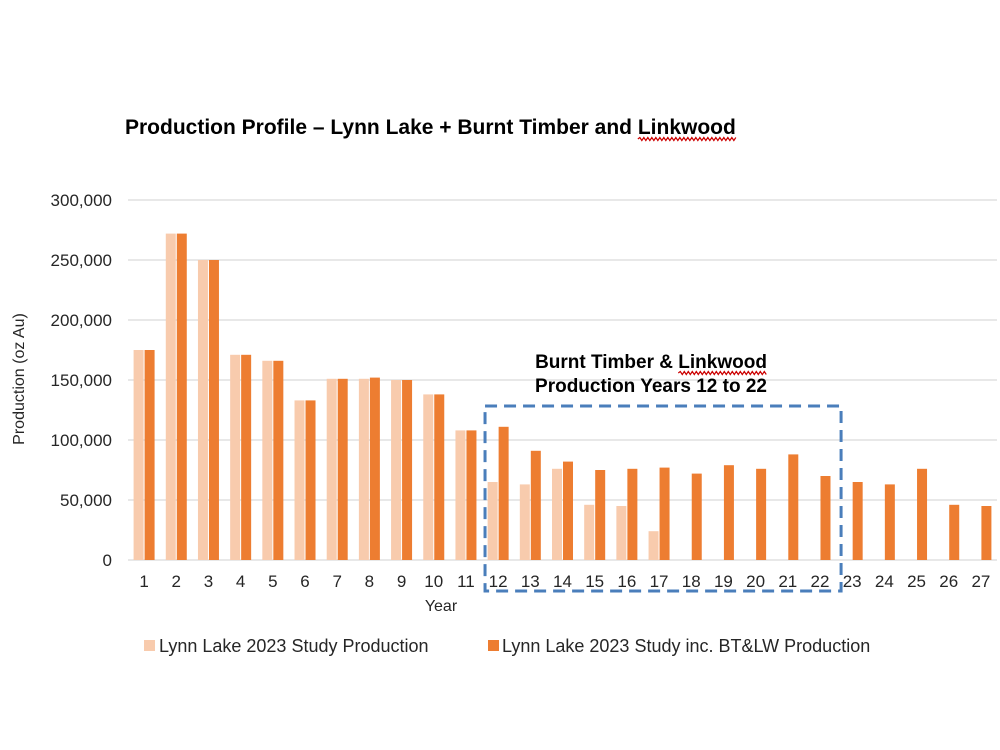 The height and width of the screenshot is (750, 1000). Describe the element at coordinates (687, 127) in the screenshot. I see `chart-title-suffix: Linkwood` at that location.